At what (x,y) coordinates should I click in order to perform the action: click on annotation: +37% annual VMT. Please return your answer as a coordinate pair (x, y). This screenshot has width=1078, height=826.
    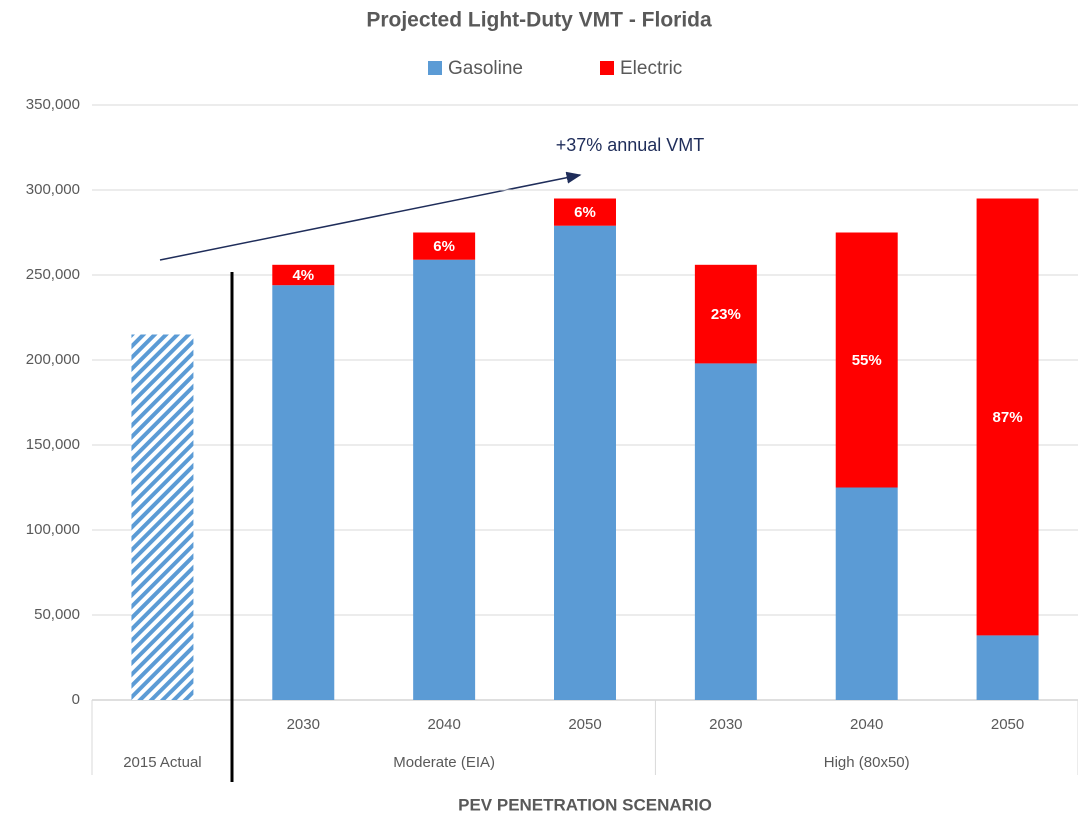
    Looking at the image, I should click on (630, 145).